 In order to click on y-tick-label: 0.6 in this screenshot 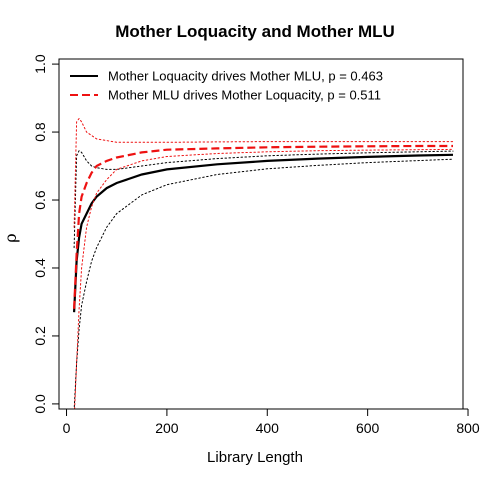, I will do `click(40, 200)`.